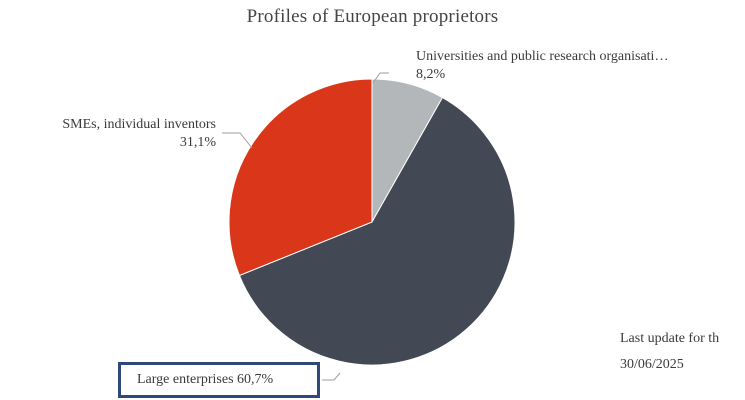 This screenshot has width=745, height=400. I want to click on slice-label-universities-value: 8,2%, so click(542, 75).